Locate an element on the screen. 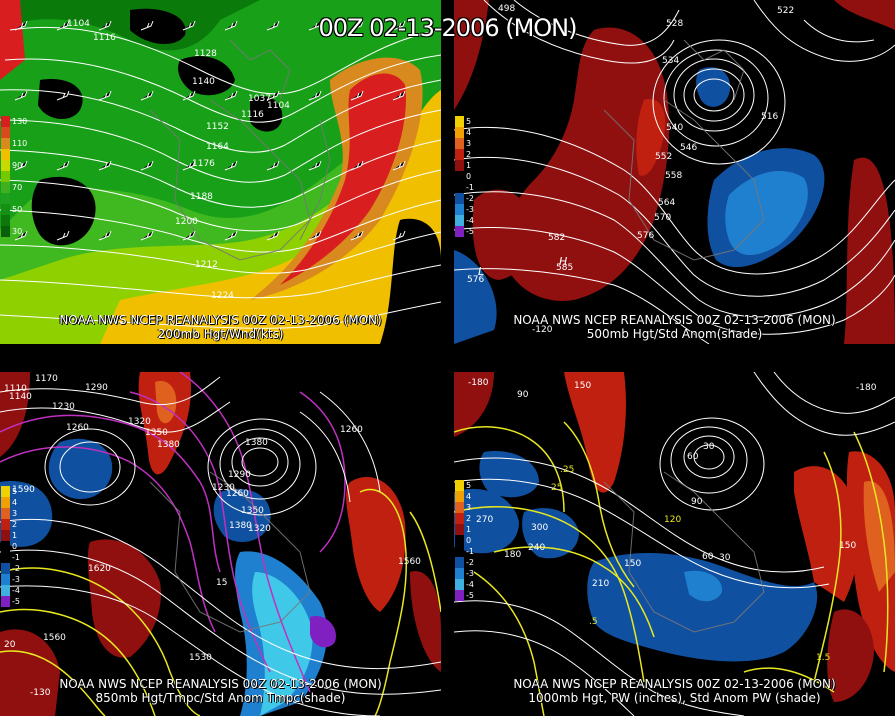 Image resolution: width=895 pixels, height=716 pixels. contour-label: 1128 is located at coordinates (205, 54).